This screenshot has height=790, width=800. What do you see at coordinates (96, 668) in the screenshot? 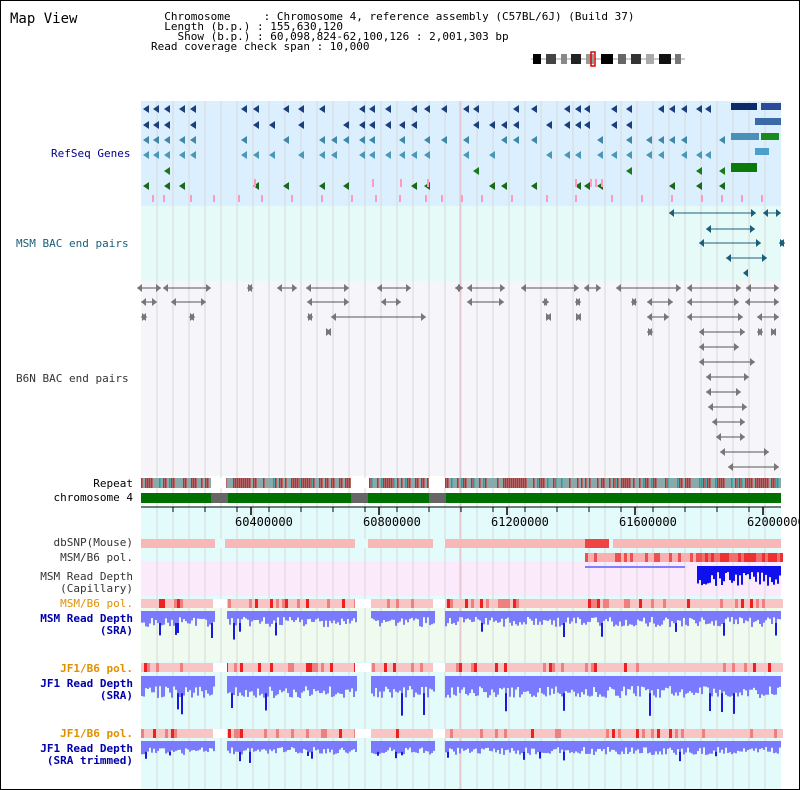
I see `track-label-jf1-b6-pol-1: JF1/B6 pol.` at bounding box center [96, 668].